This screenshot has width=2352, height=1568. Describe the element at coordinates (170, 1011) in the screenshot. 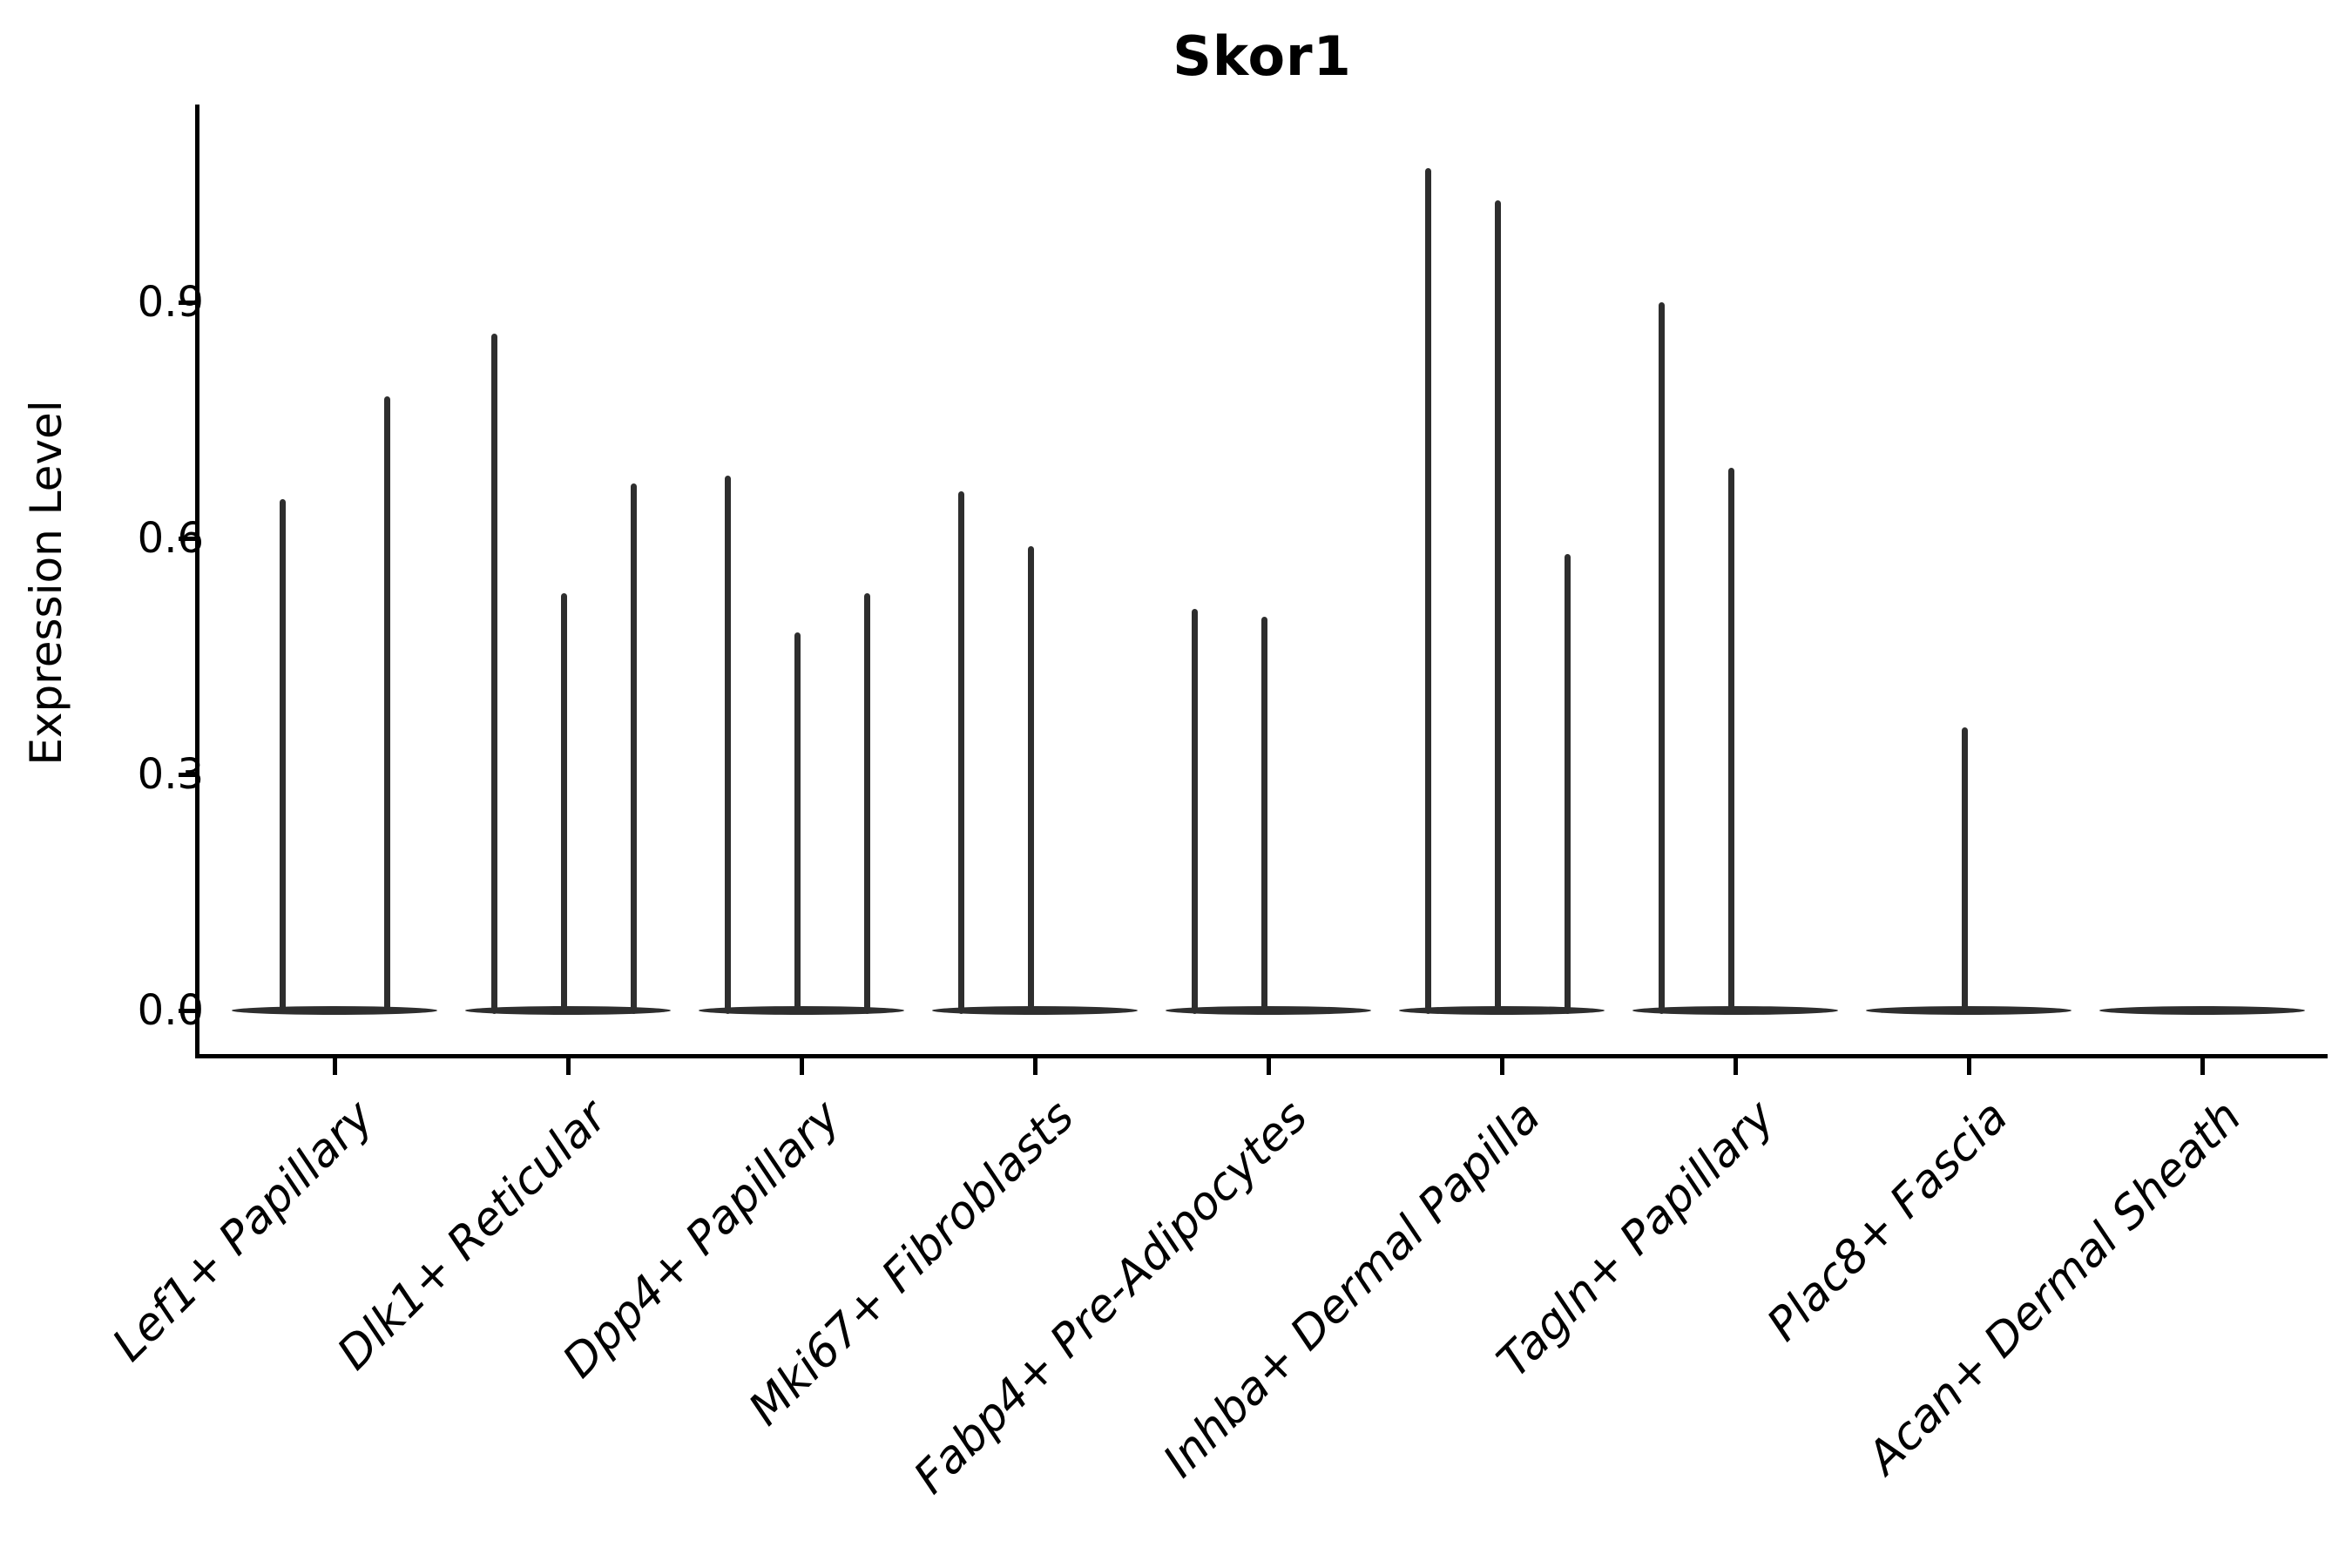

I see `y-tick-label: 0.0` at that location.